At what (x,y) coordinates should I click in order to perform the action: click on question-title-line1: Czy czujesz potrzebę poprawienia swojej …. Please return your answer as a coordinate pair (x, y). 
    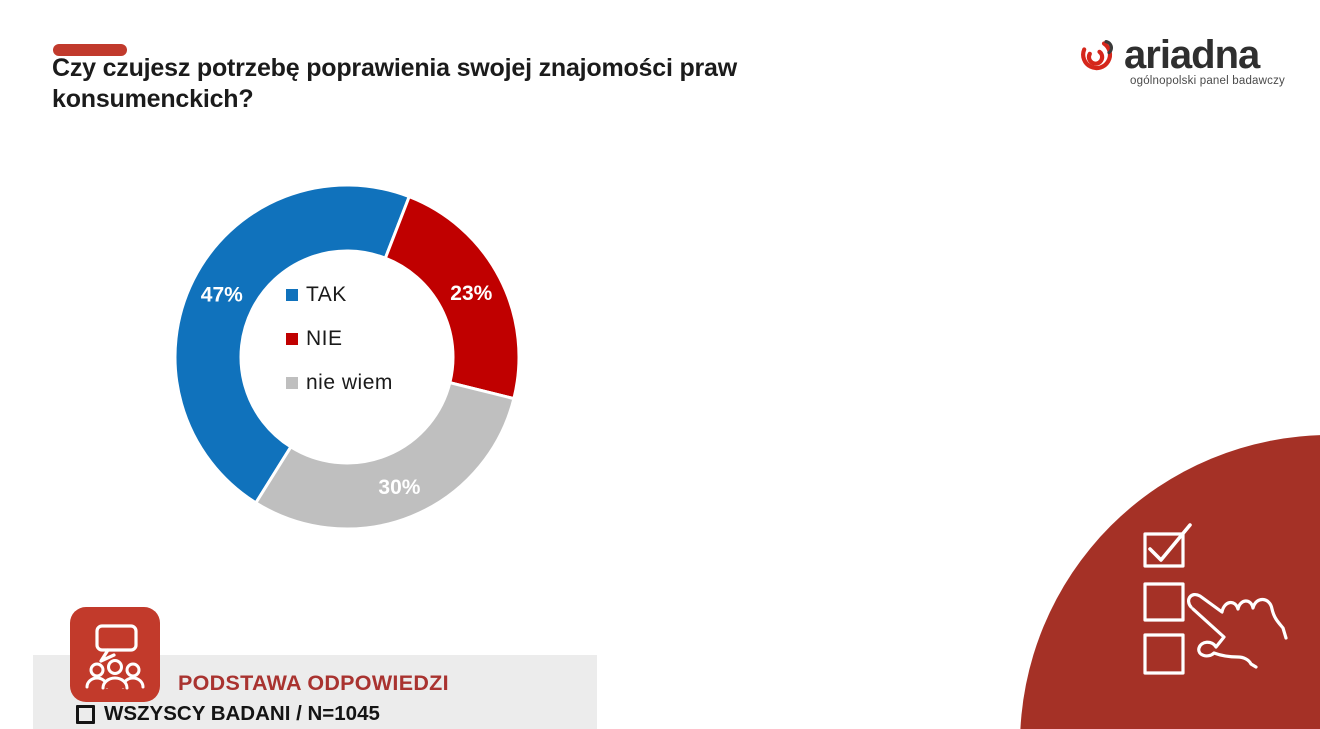
    Looking at the image, I should click on (395, 68).